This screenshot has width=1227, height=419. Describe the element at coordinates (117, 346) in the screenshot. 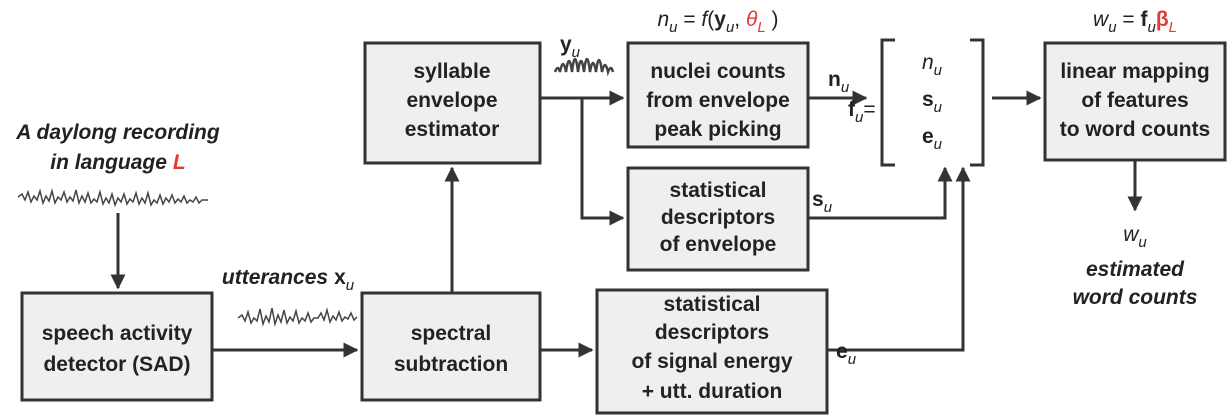

I see `box-sad` at that location.